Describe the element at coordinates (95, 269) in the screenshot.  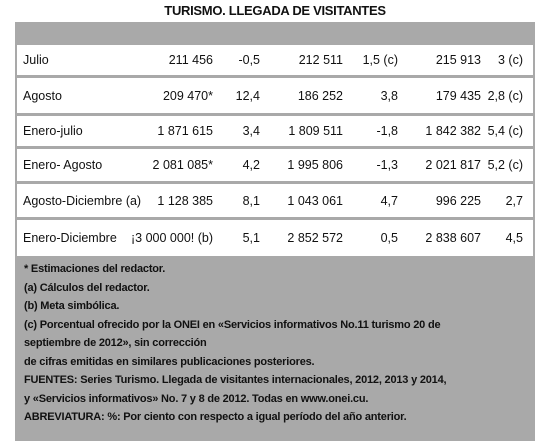
I see `note-line: * Estimaciones del redactor.` at that location.